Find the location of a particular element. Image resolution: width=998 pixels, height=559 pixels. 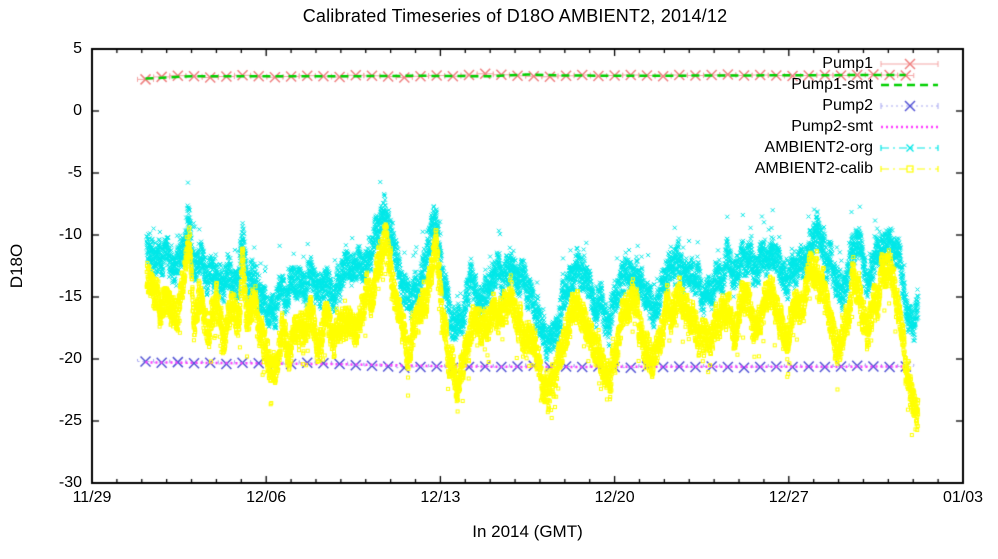

legend-label-ambient2-org: AMBIENT2-org is located at coordinates (818, 147).